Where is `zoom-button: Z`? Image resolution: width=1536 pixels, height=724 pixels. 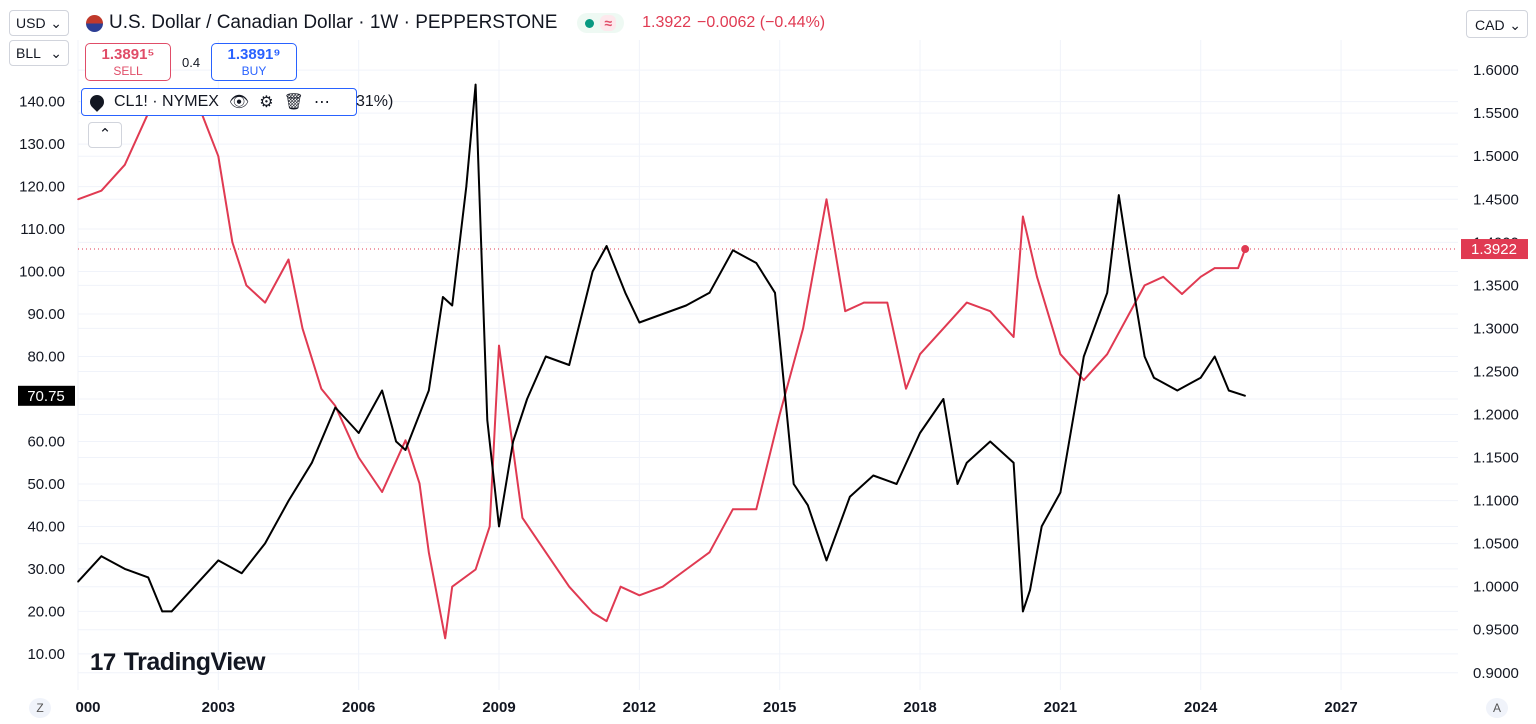
zoom-button: Z is located at coordinates (40, 708).